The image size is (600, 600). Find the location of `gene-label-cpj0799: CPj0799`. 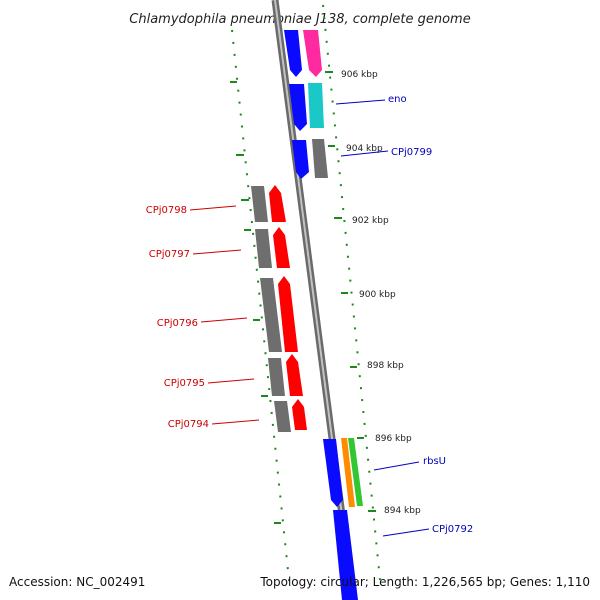

gene-label-cpj0799: CPj0799 is located at coordinates (411, 152).